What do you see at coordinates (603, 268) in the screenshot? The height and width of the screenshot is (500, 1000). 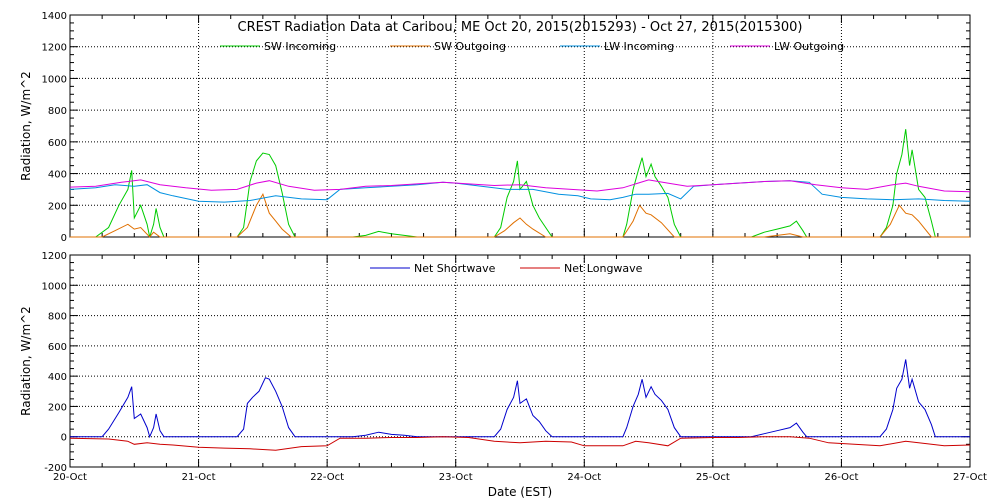 I see `legend-label: Net Longwave` at bounding box center [603, 268].